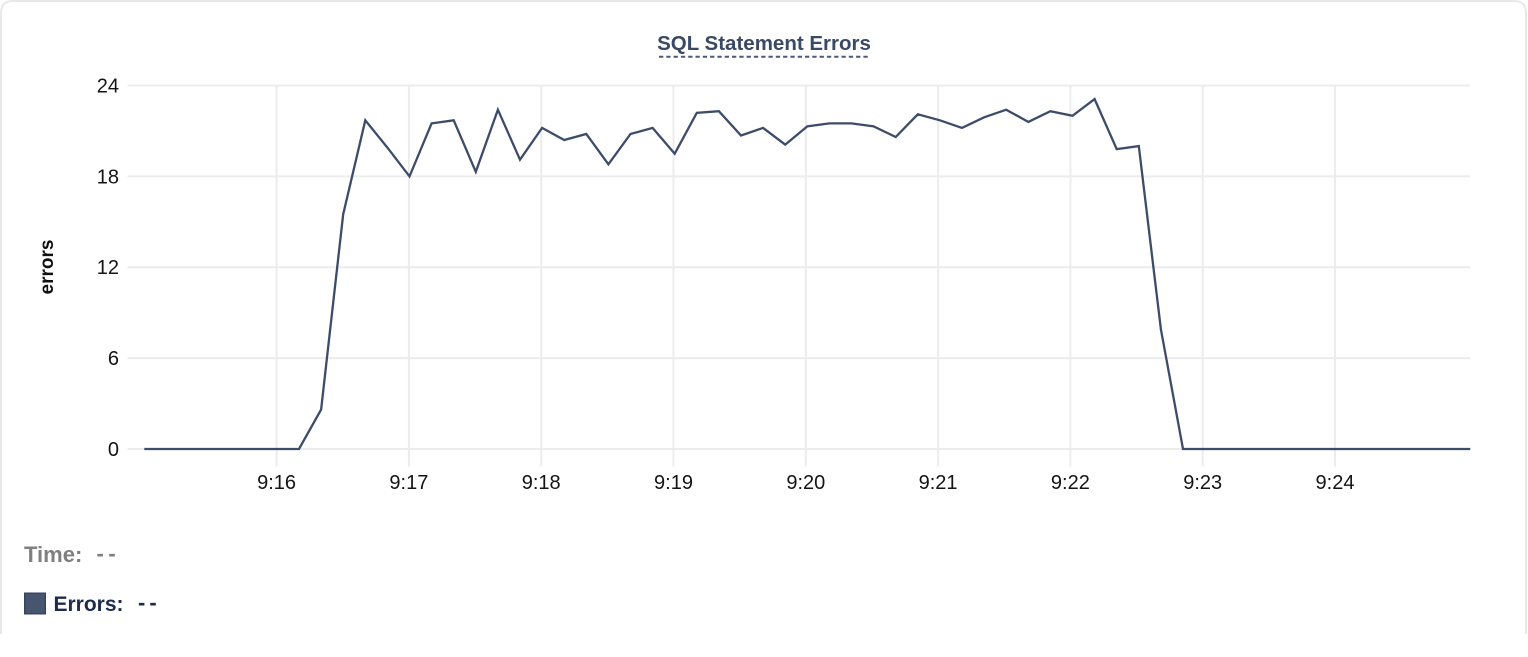 This screenshot has height=657, width=1528. I want to click on svg-text: 12, so click(108, 268).